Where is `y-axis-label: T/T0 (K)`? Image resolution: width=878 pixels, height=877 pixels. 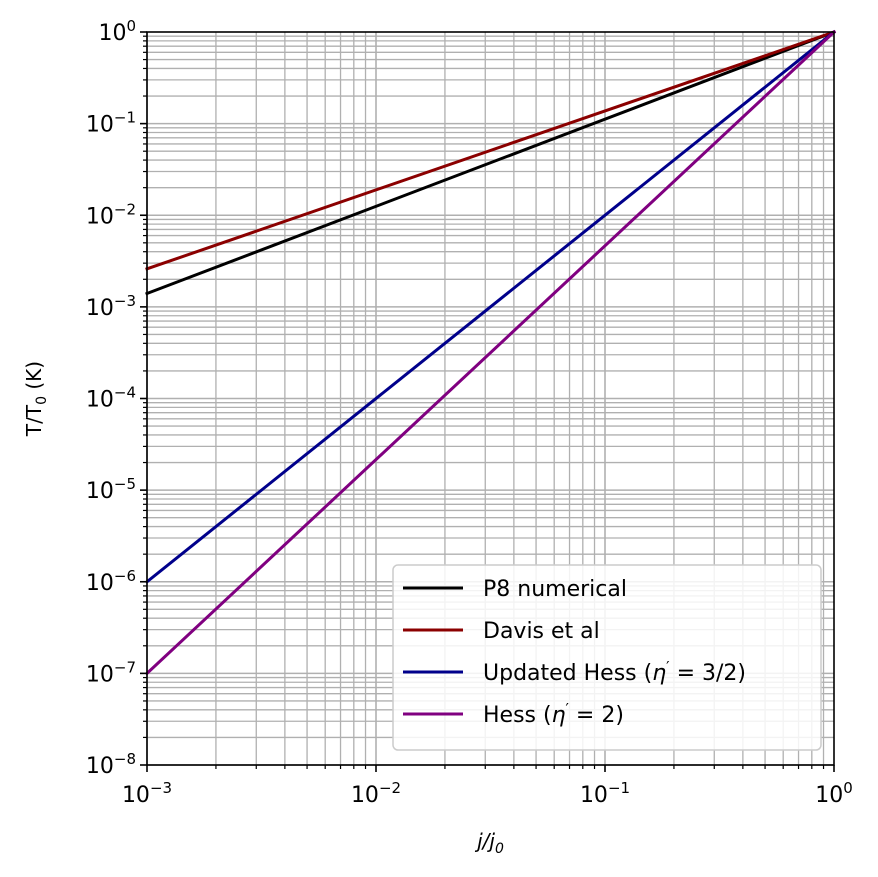
y-axis-label: T/T0 (K) is located at coordinates (36, 399).